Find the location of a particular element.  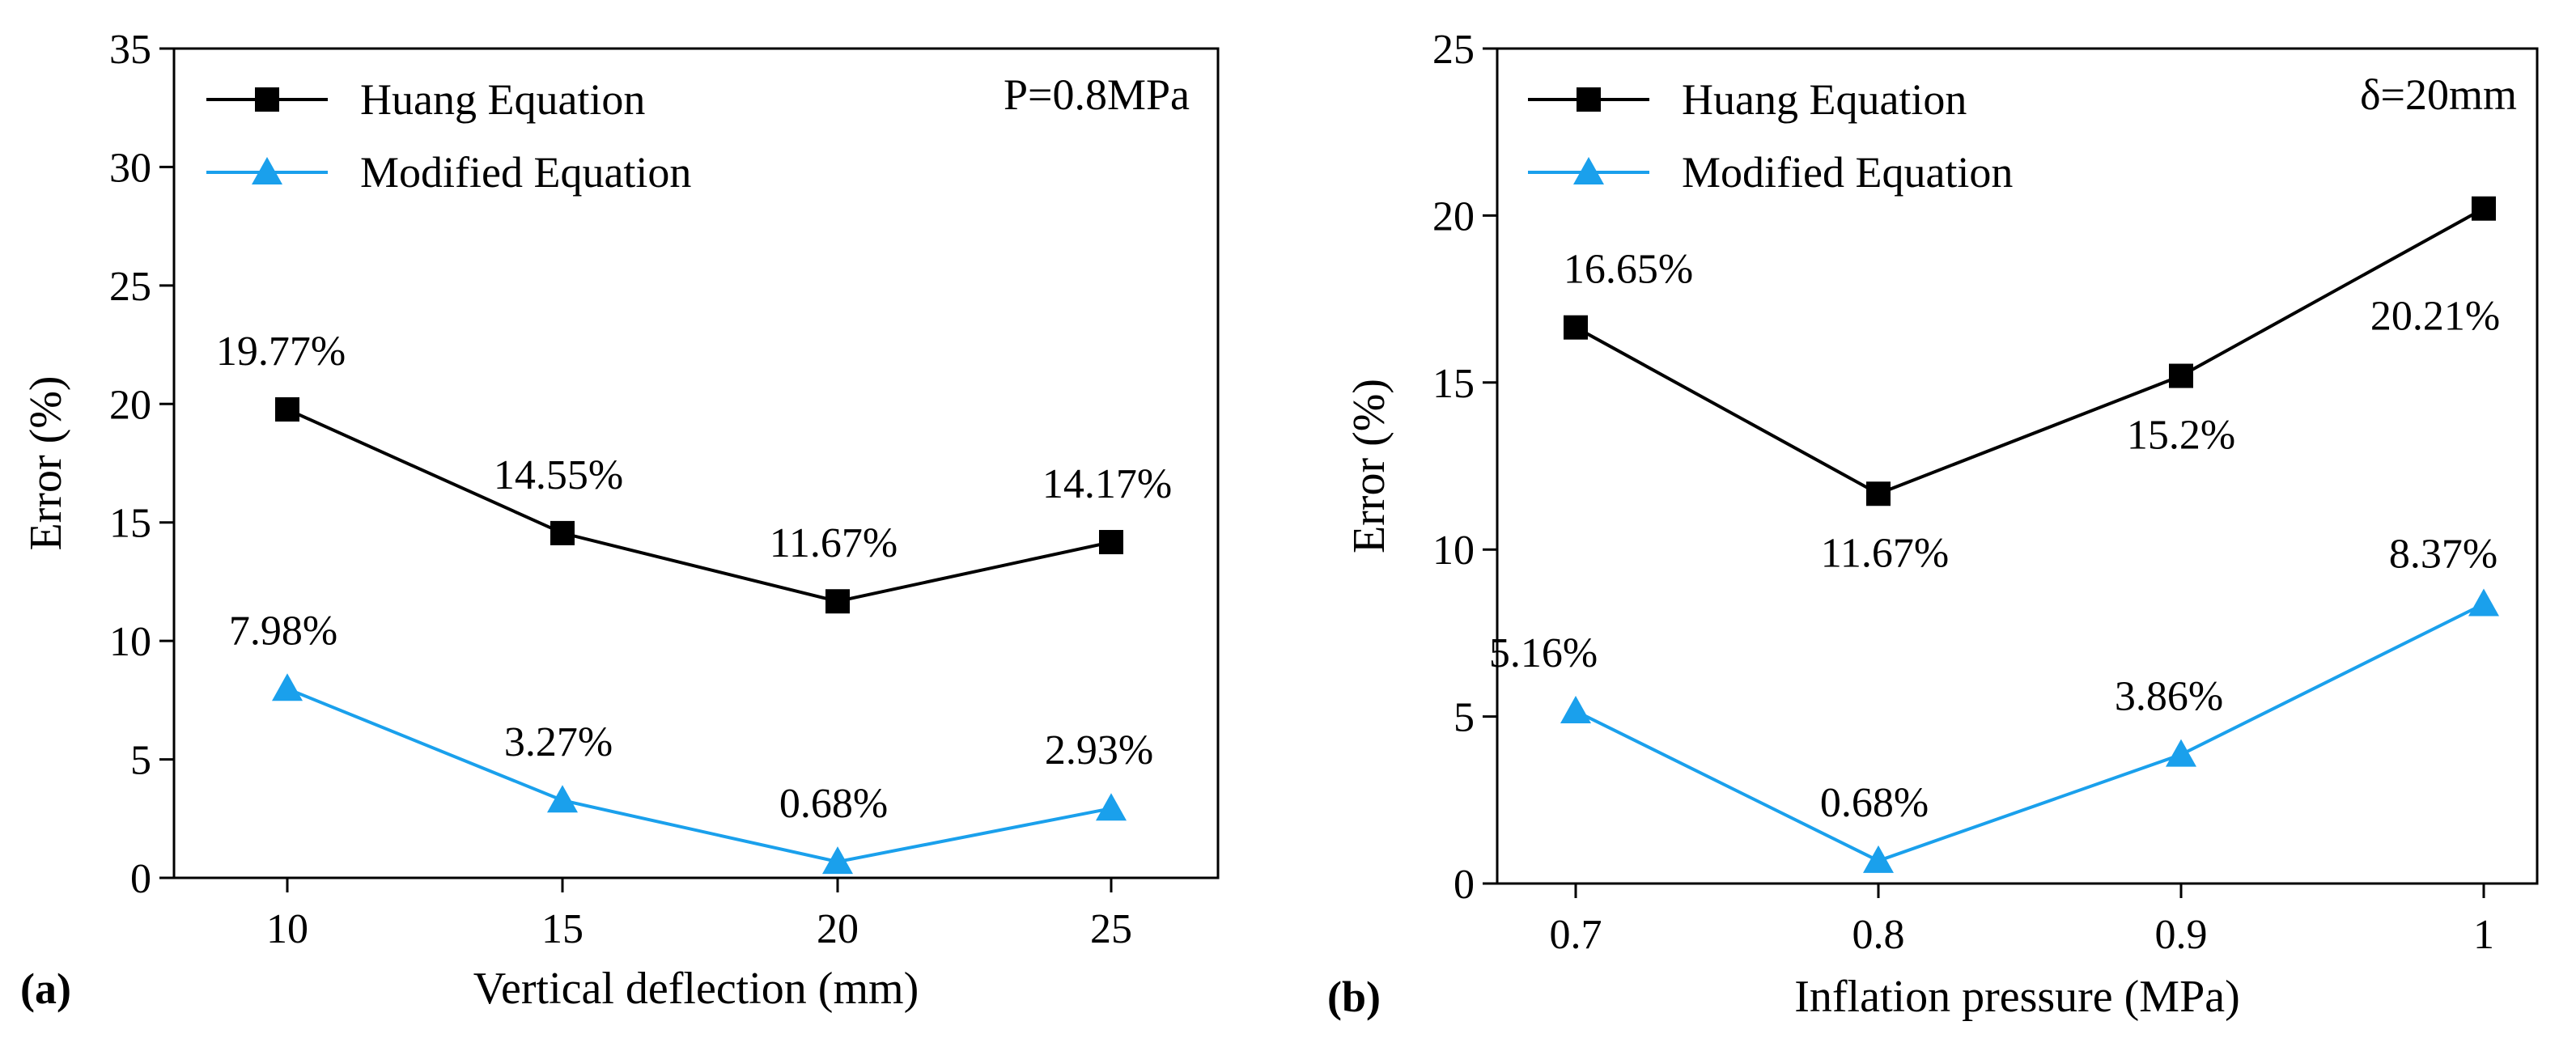

series-huang-equation: 19.77% 14.55% 11.67% 14.17% is located at coordinates (694, 471).